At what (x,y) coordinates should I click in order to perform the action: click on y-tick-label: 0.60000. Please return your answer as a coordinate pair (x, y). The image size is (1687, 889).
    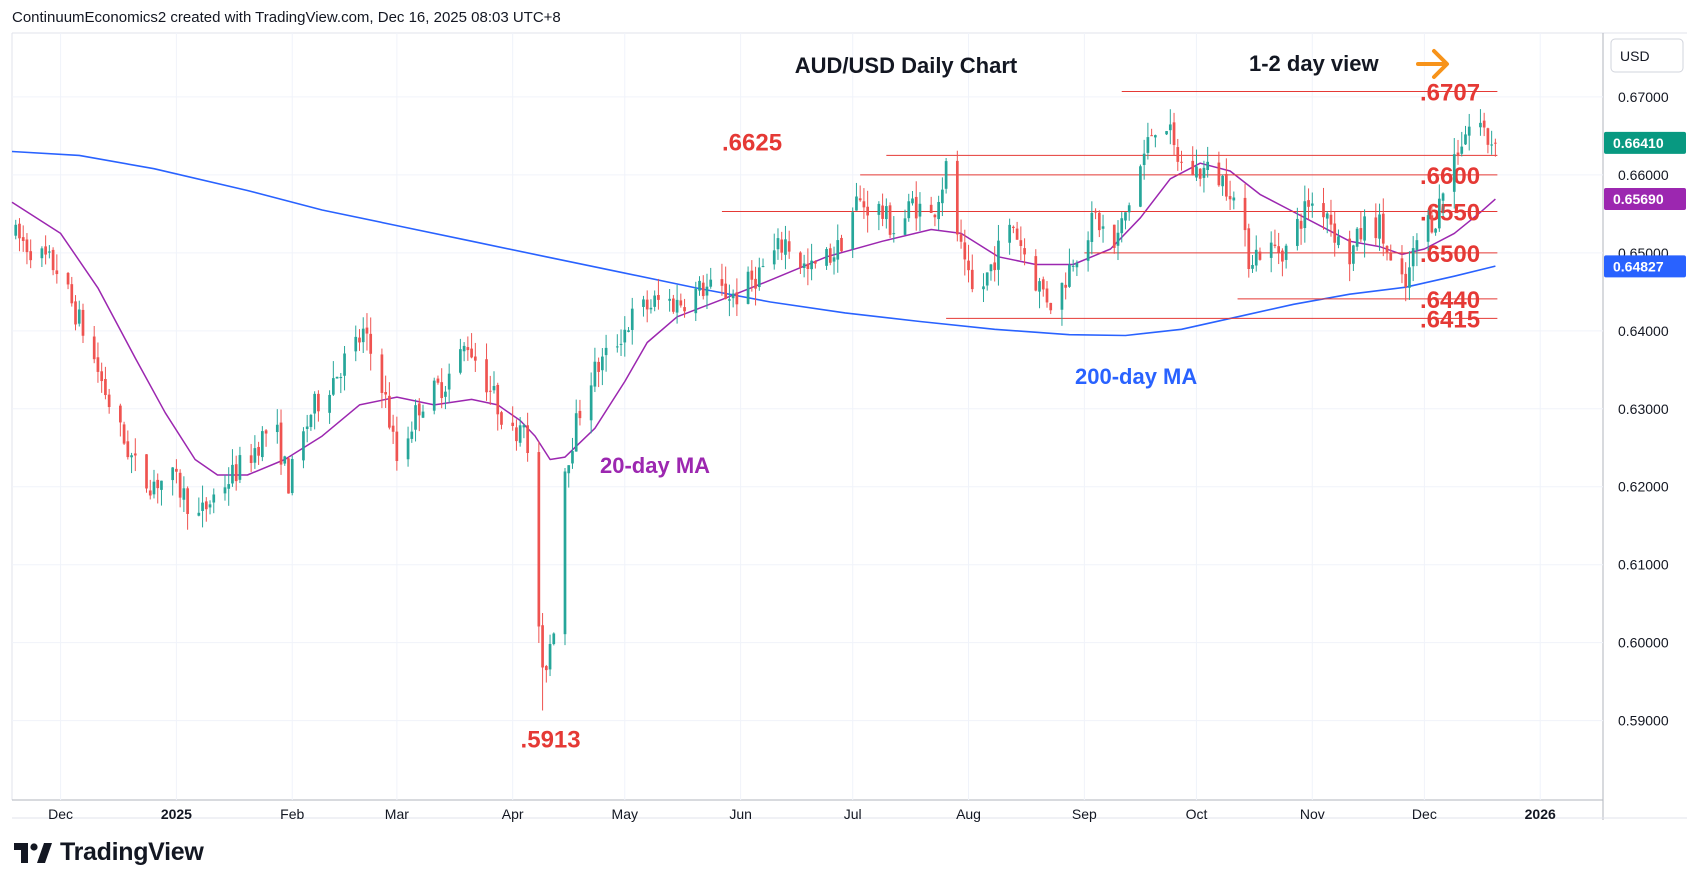
    Looking at the image, I should click on (1643, 643).